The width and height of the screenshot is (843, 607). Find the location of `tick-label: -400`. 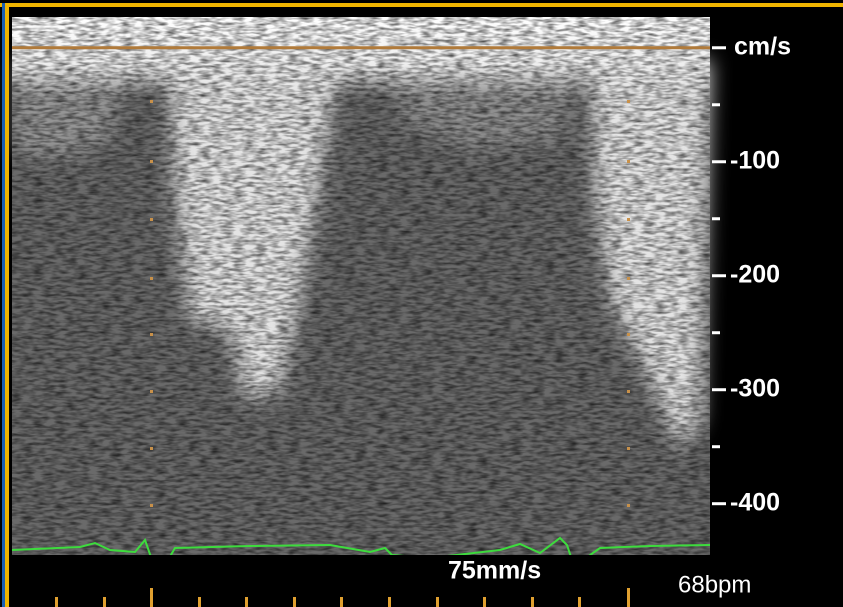

tick-label: -400 is located at coordinates (755, 502).